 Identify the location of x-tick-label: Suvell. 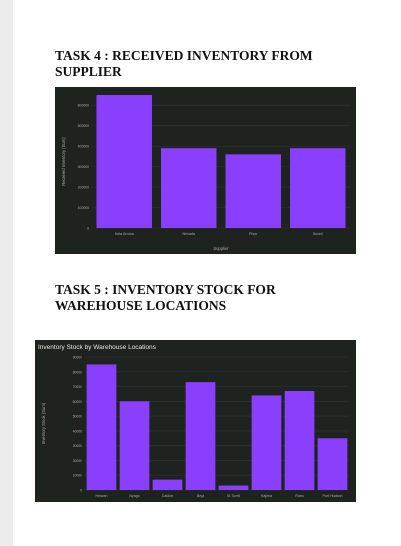
(318, 234).